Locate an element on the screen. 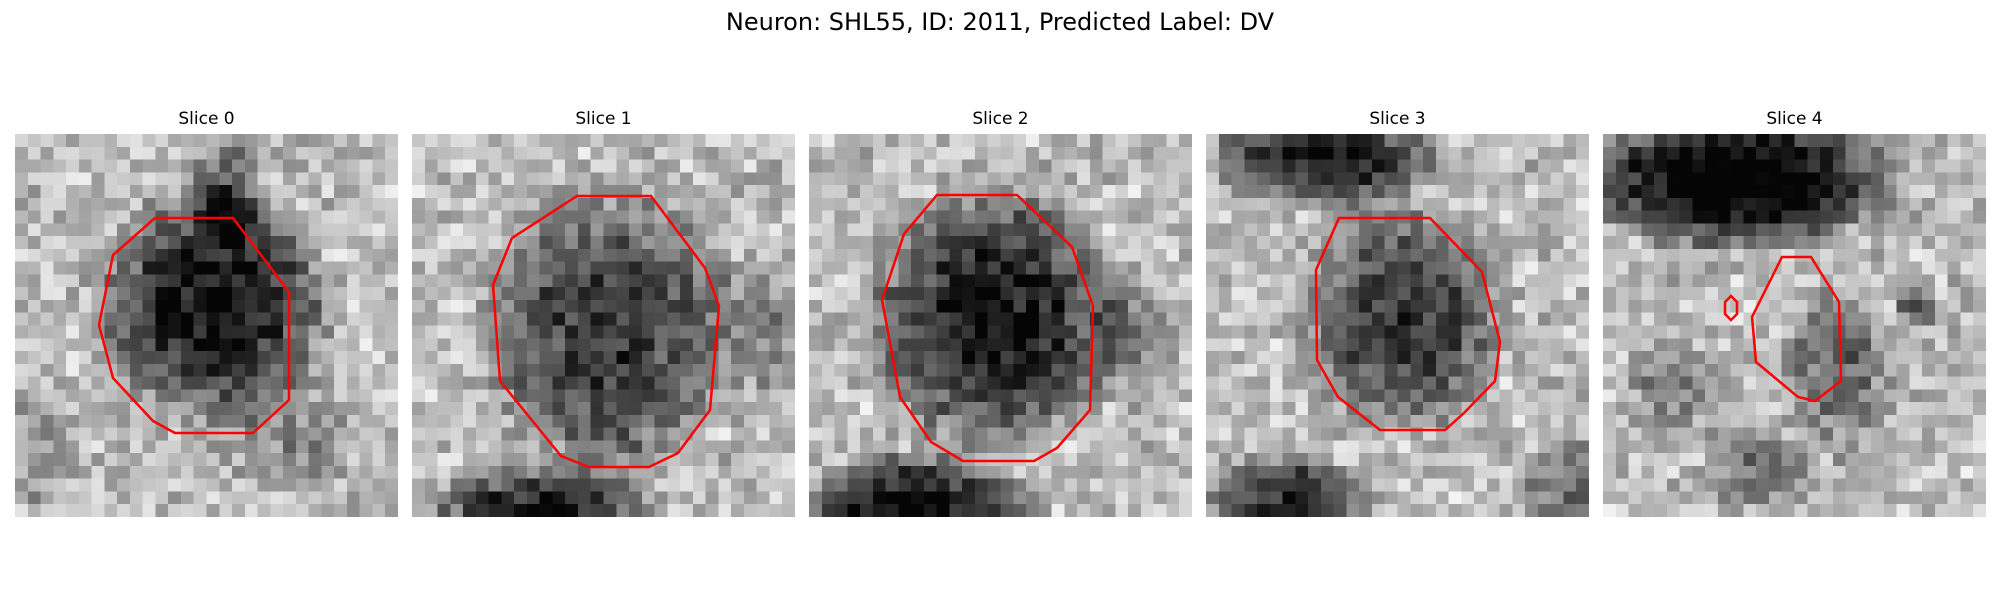 The image size is (2000, 600). slice-title: Slice 3 is located at coordinates (1397, 119).